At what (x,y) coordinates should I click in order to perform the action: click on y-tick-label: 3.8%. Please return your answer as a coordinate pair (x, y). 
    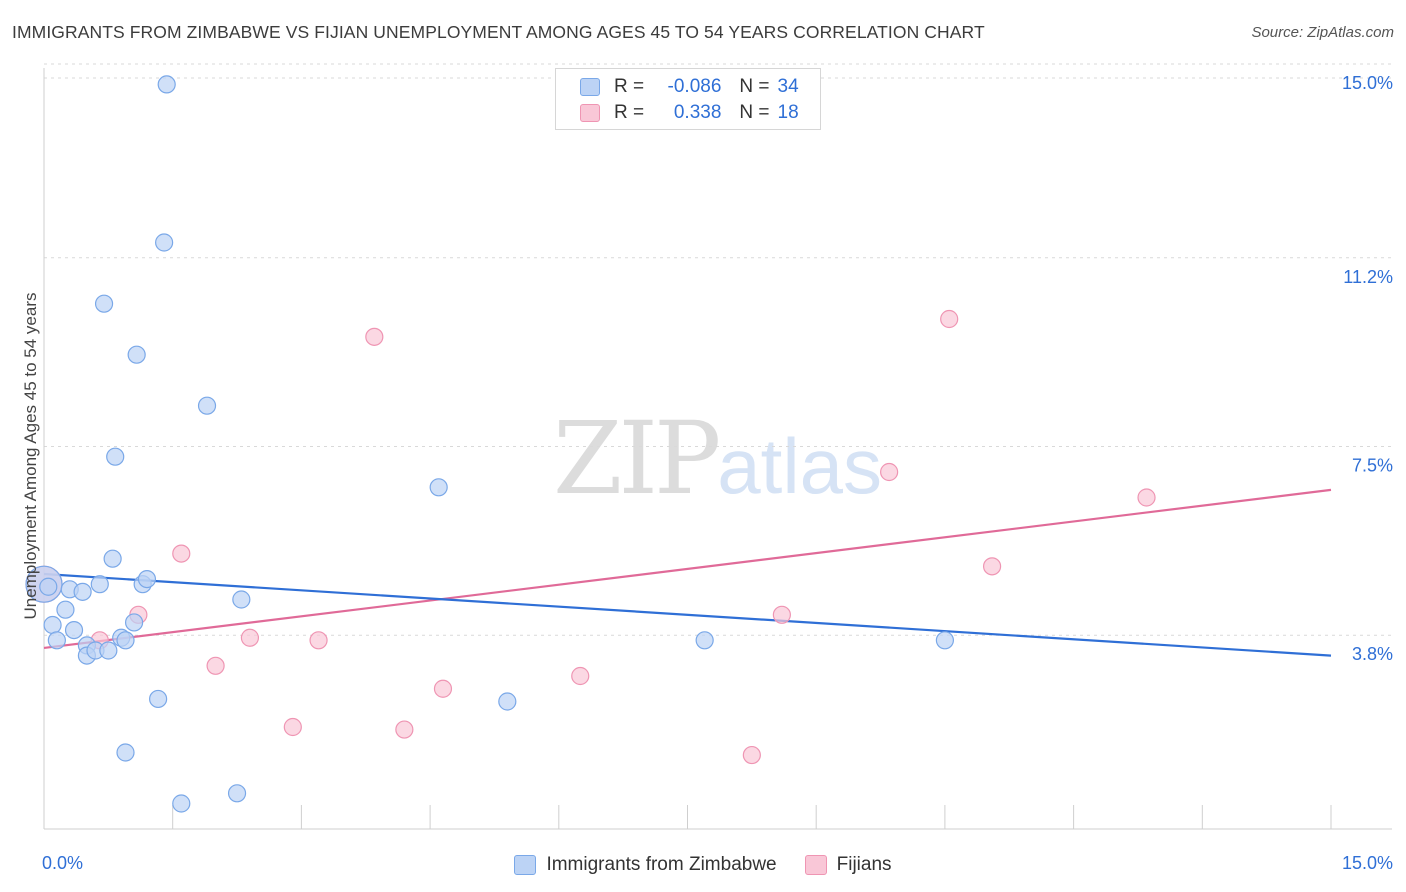
    Looking at the image, I should click on (1372, 654).